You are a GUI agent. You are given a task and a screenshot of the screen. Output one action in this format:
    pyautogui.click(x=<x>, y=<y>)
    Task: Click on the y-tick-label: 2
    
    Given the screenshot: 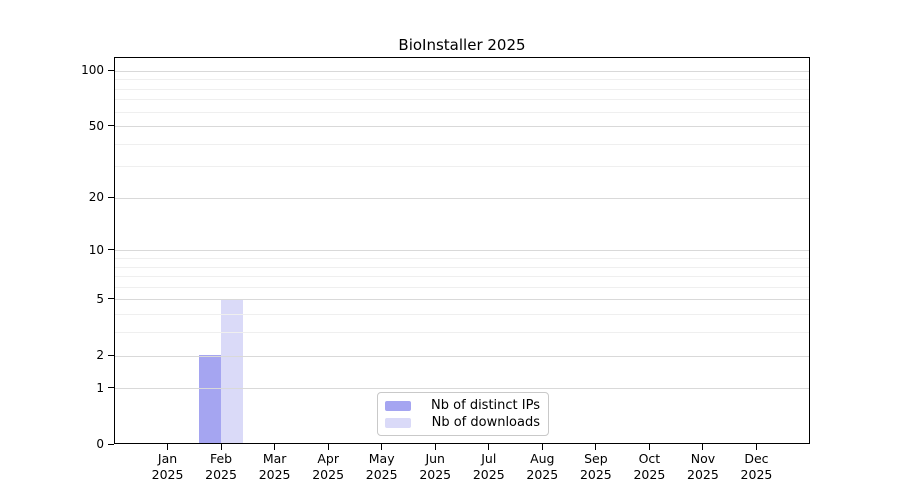 What is the action you would take?
    pyautogui.click(x=100, y=355)
    